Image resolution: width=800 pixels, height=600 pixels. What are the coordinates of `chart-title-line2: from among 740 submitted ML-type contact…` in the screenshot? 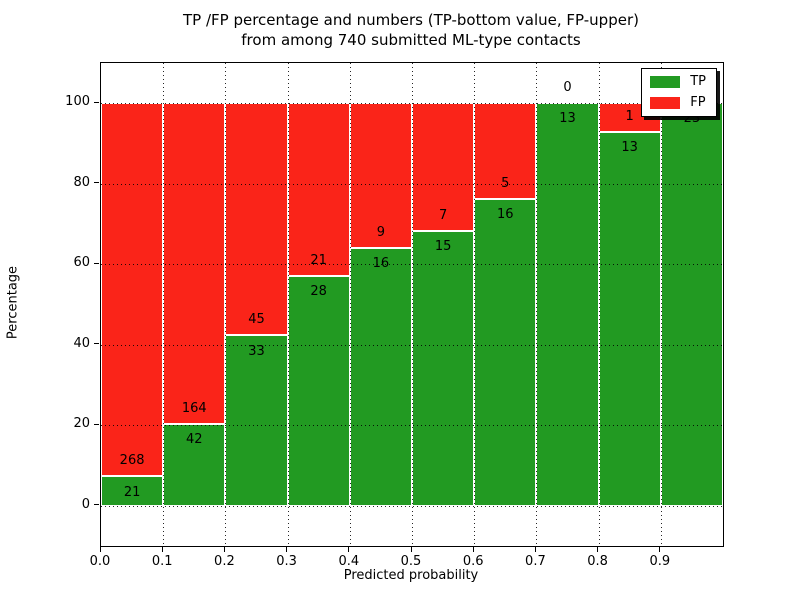 It's located at (411, 40).